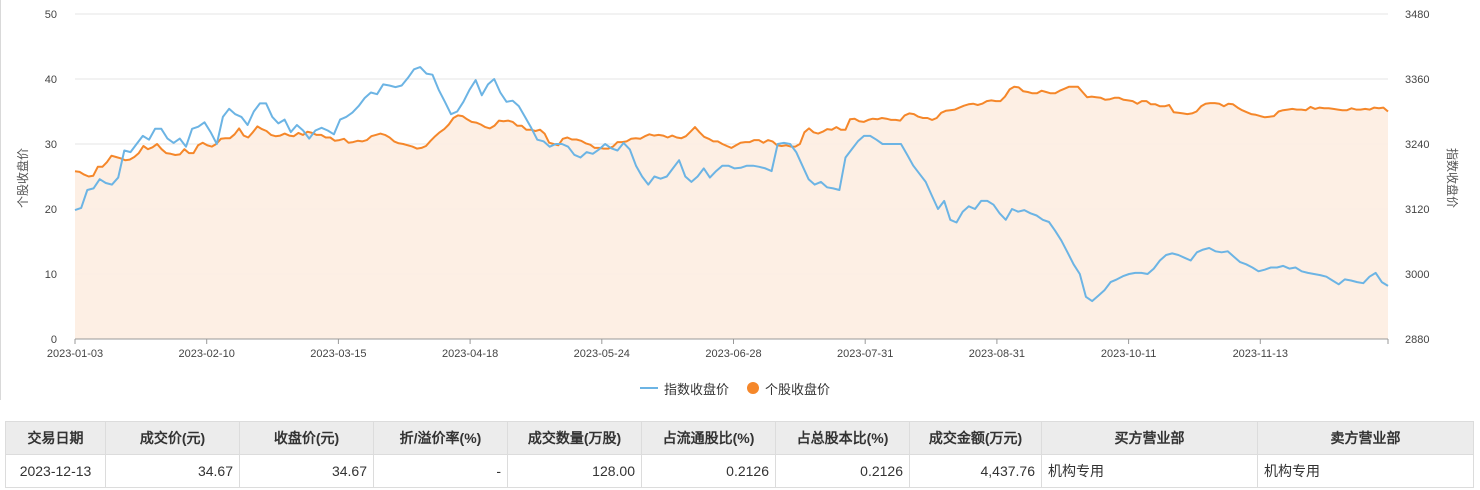 This screenshot has width=1480, height=490. Describe the element at coordinates (733, 354) in the screenshot. I see `x-tick-label: 2023-06-28` at that location.